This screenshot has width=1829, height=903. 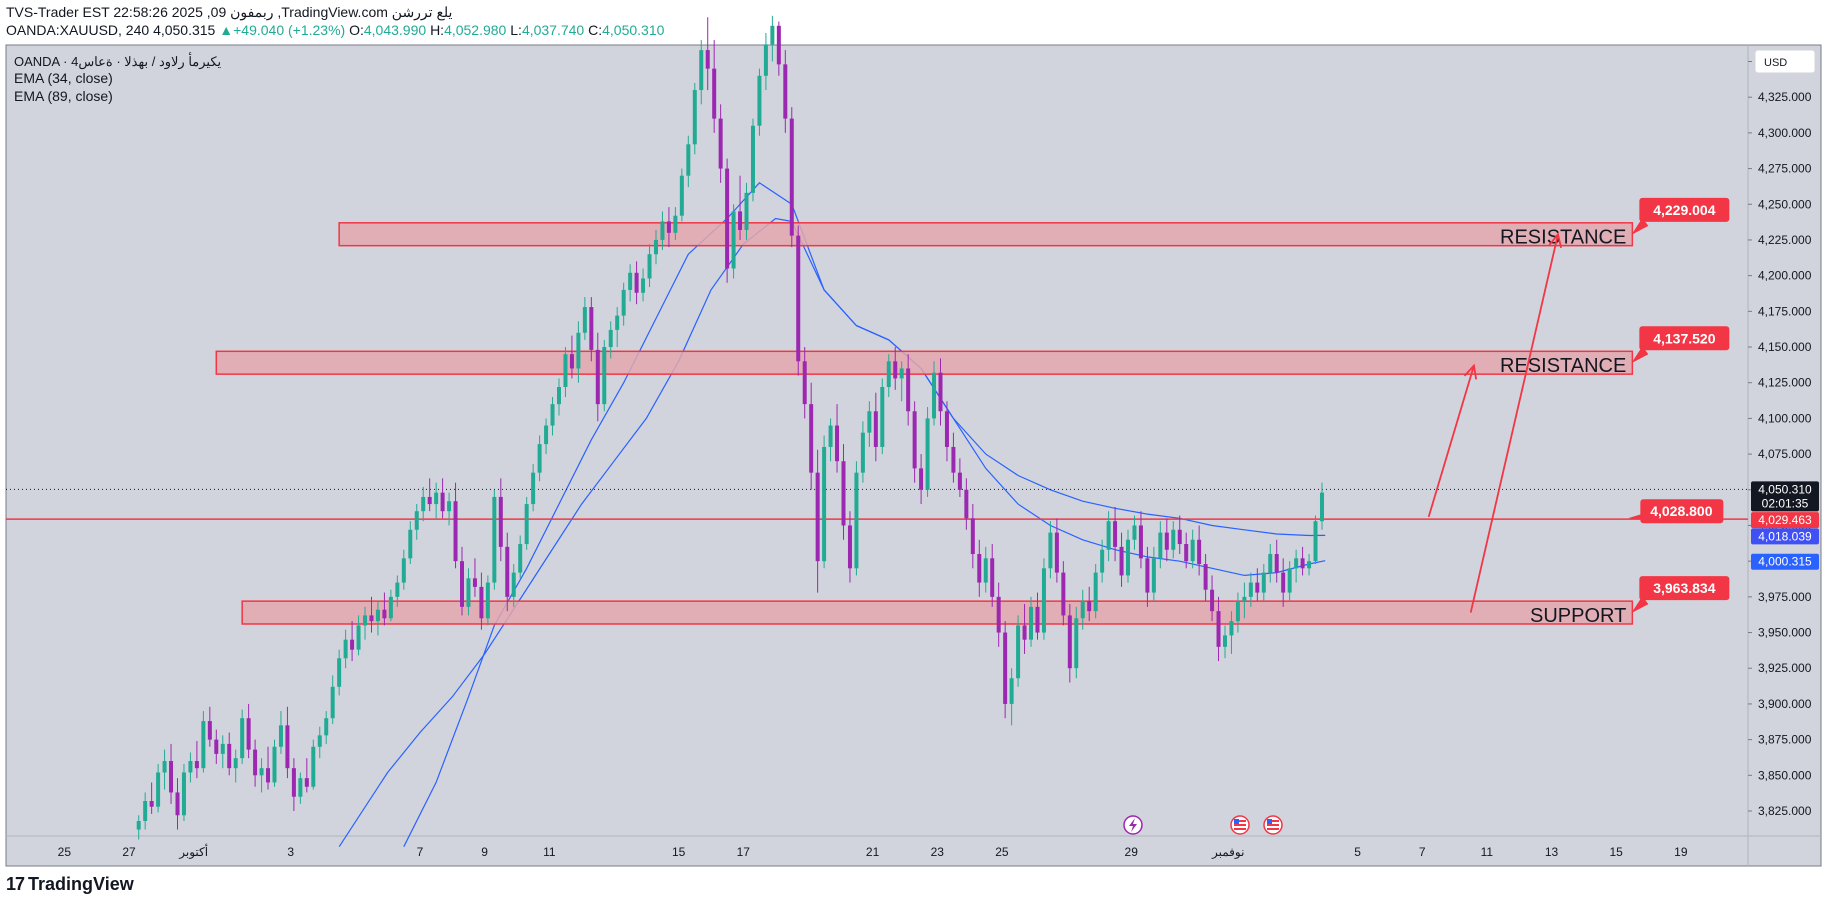 I want to click on x-tick-label: 15, so click(x=679, y=852).